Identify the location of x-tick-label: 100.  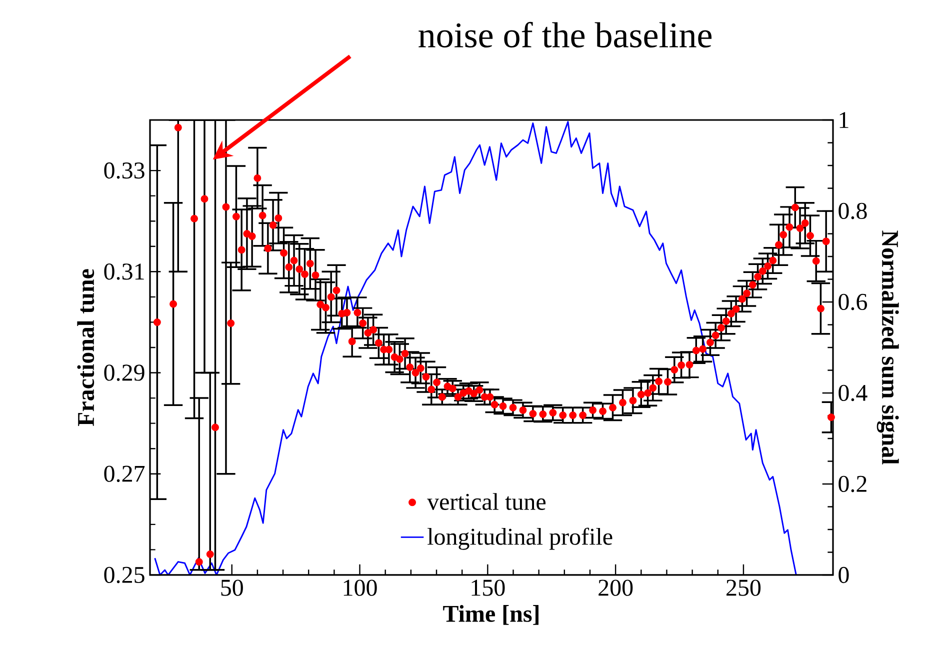
(360, 588).